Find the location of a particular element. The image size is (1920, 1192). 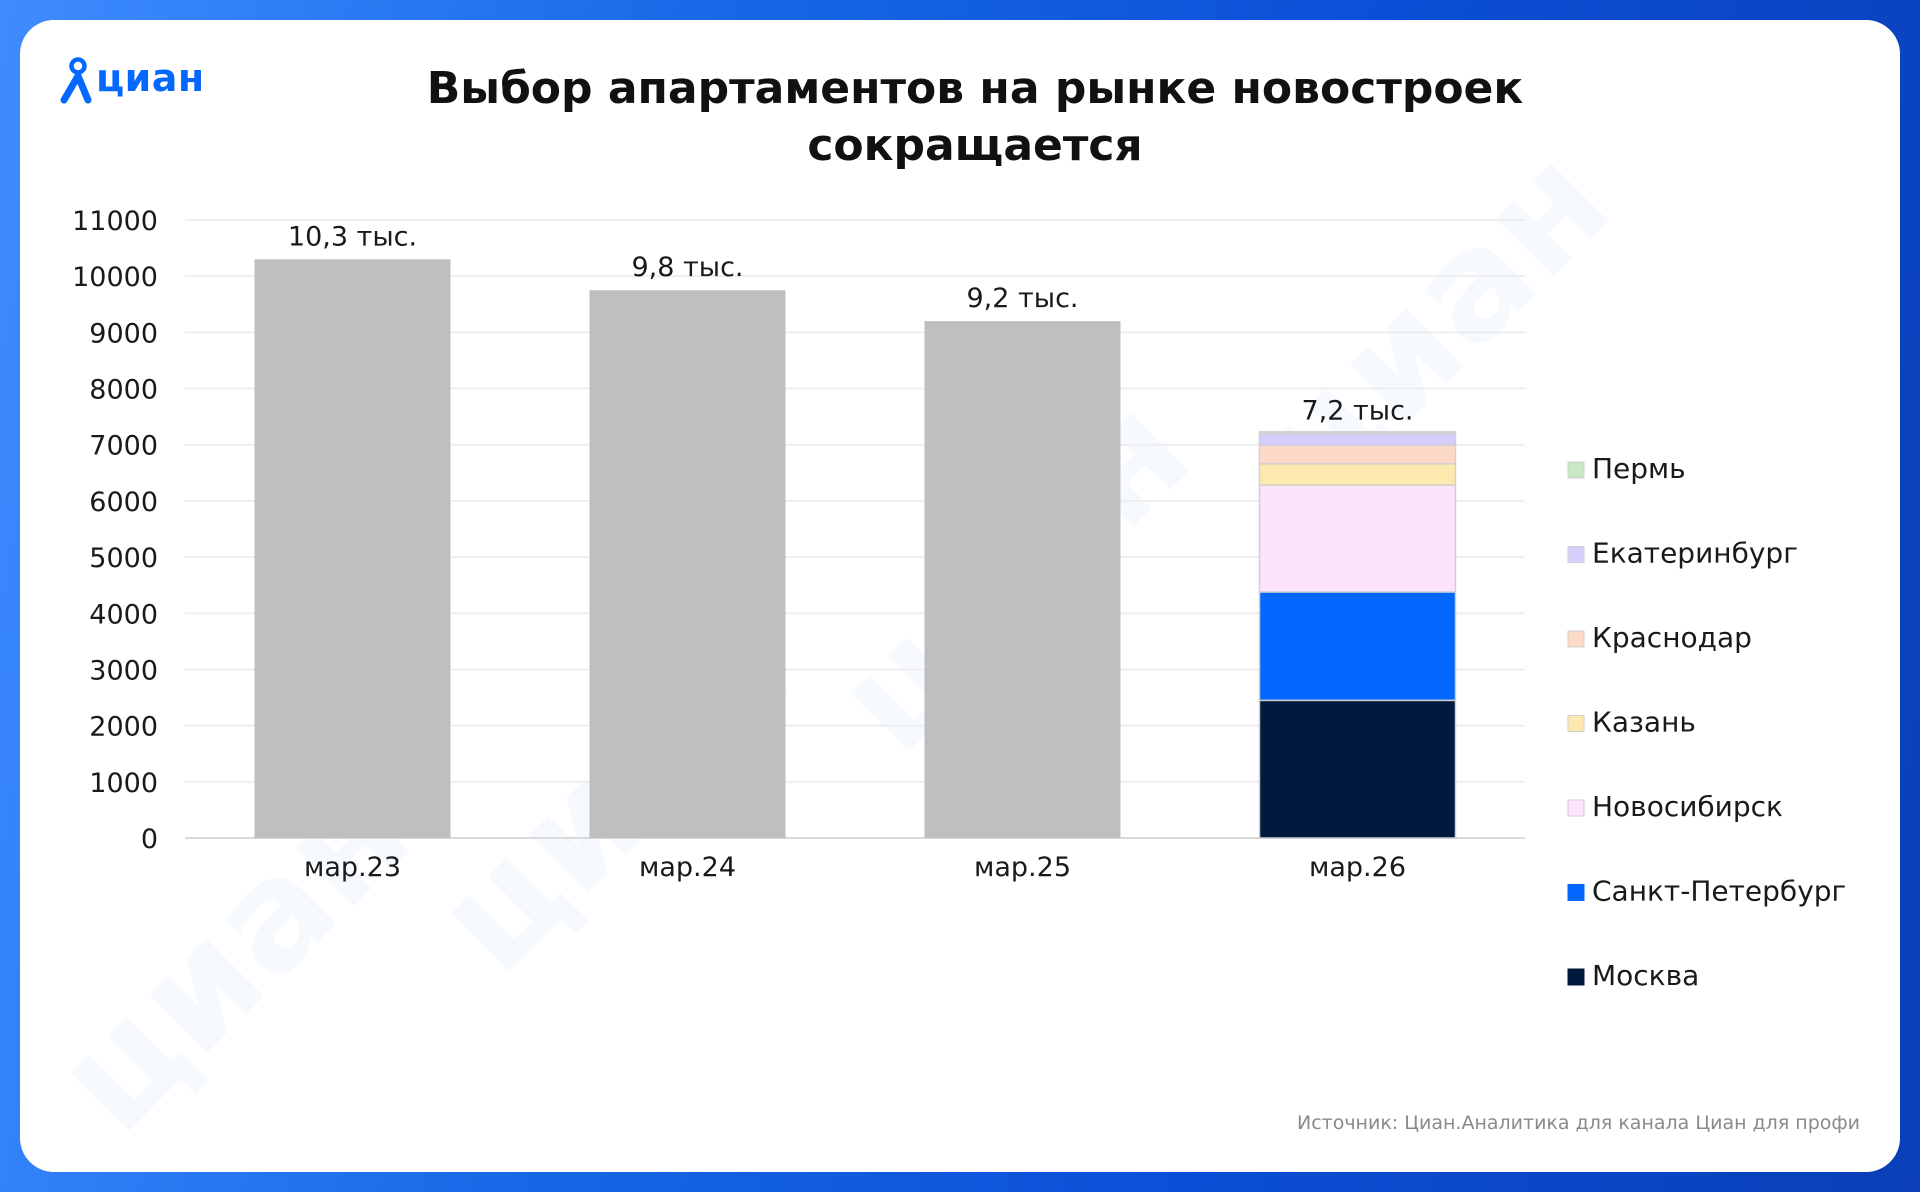

y-tick-label: 1000 is located at coordinates (123, 783).